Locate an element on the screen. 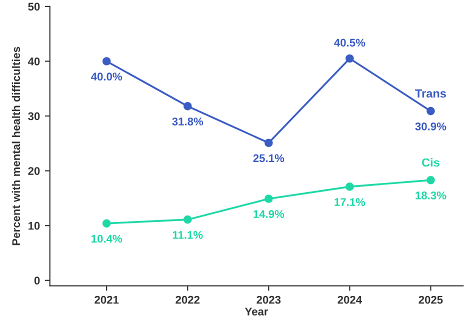  x-tick-label: 2022 is located at coordinates (188, 300).